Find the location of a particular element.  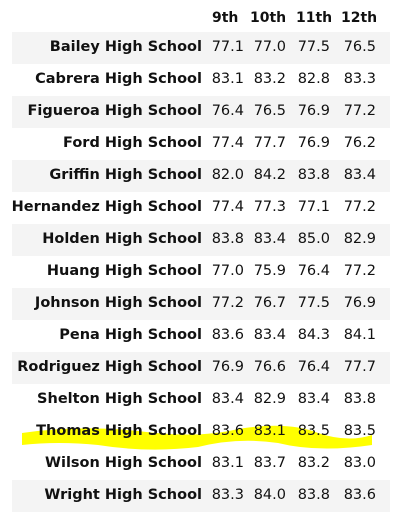

table-row: Cabrera High School 83.1 83.2 82.8 83.3 is located at coordinates (201, 80).